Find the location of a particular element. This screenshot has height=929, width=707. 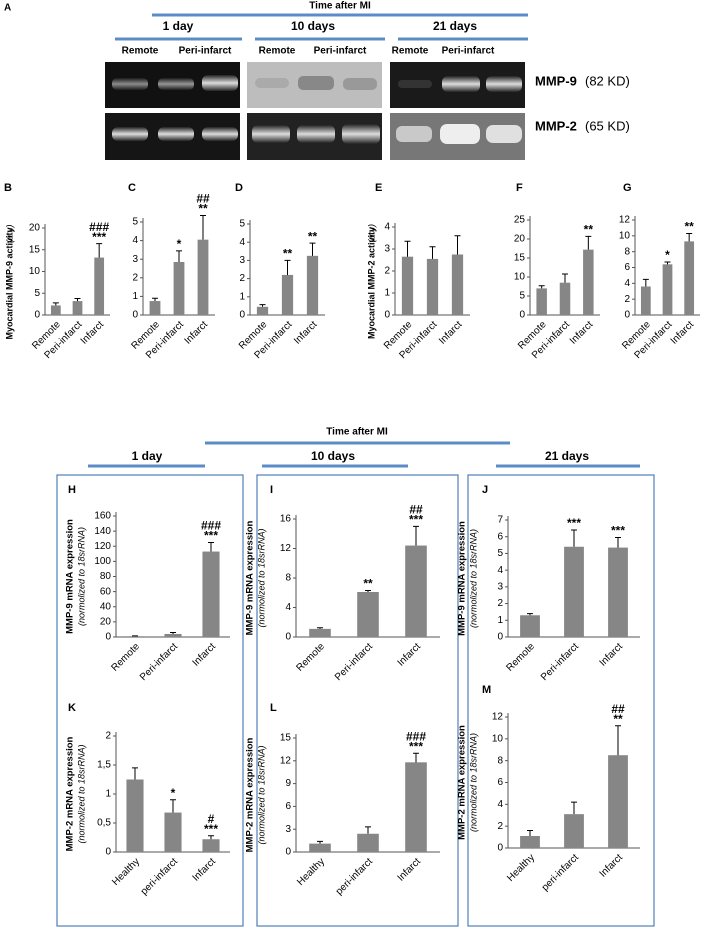

protein-size: (82 KD) is located at coordinates (607, 80).